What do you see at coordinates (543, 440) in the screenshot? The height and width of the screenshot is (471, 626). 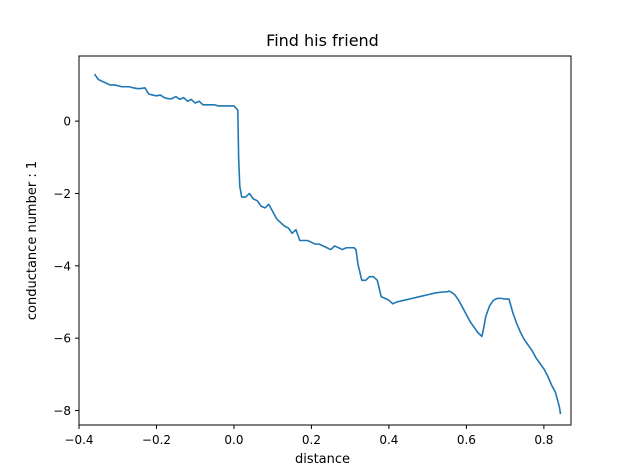 I see `x-tick-label: 0.8` at bounding box center [543, 440].